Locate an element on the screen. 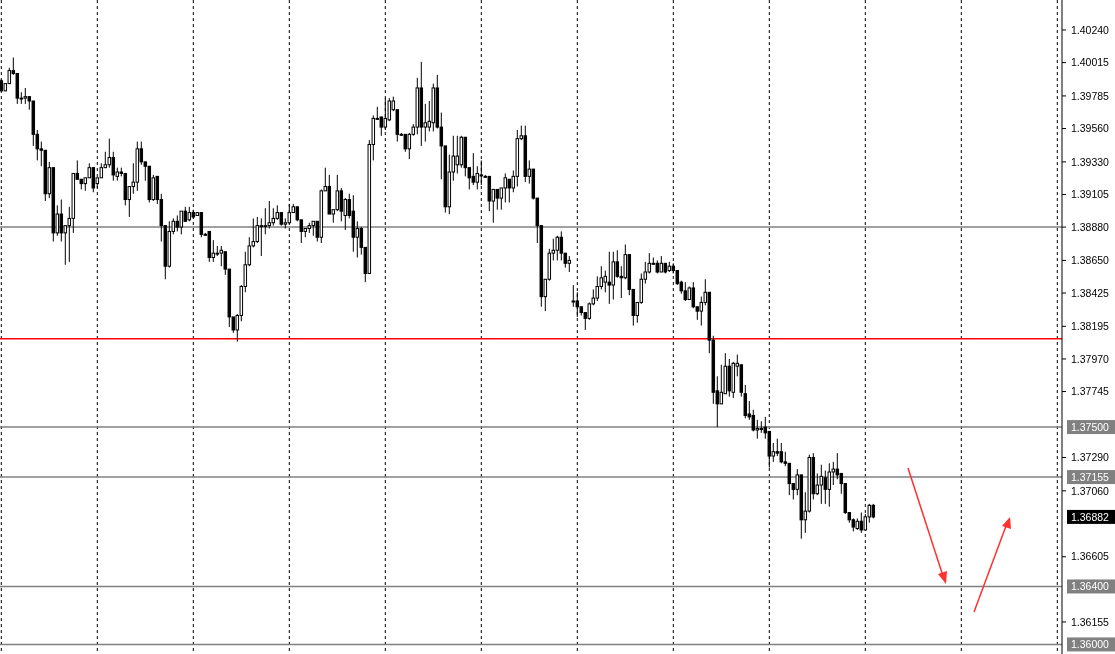 The height and width of the screenshot is (654, 1115). y-tick-label: 1.37060 is located at coordinates (1090, 490).